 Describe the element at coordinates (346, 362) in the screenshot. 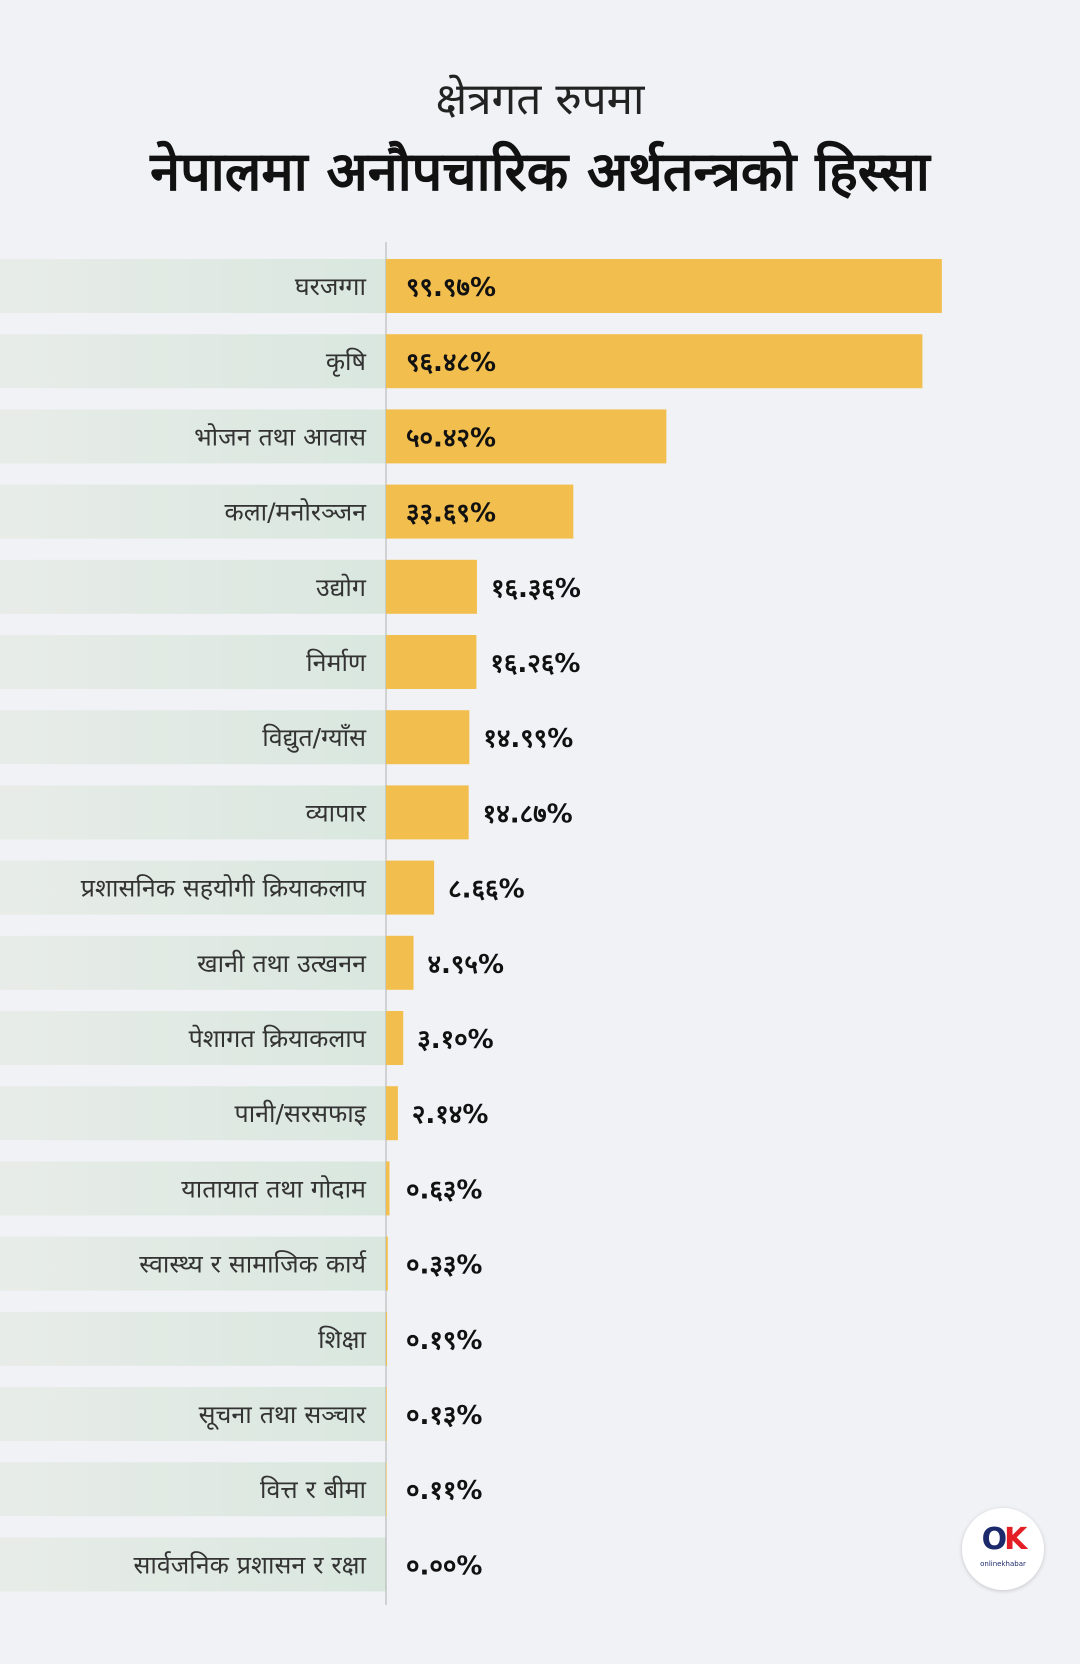

I see `category-label: कृषि` at that location.